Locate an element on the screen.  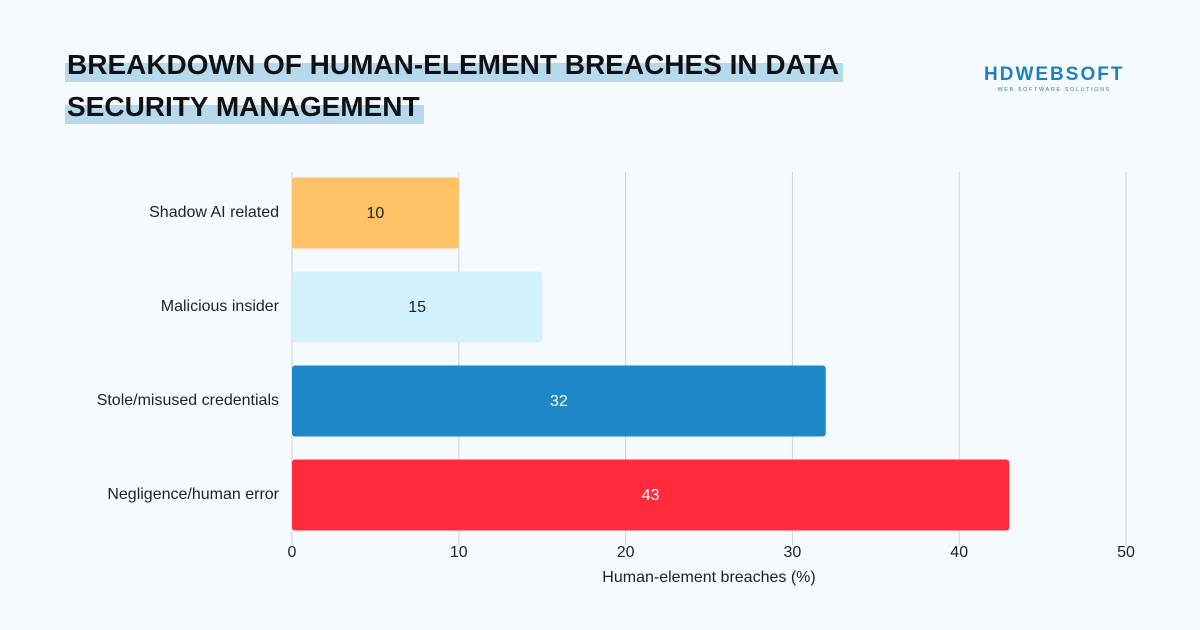
x-tick-label: 30 is located at coordinates (793, 552).